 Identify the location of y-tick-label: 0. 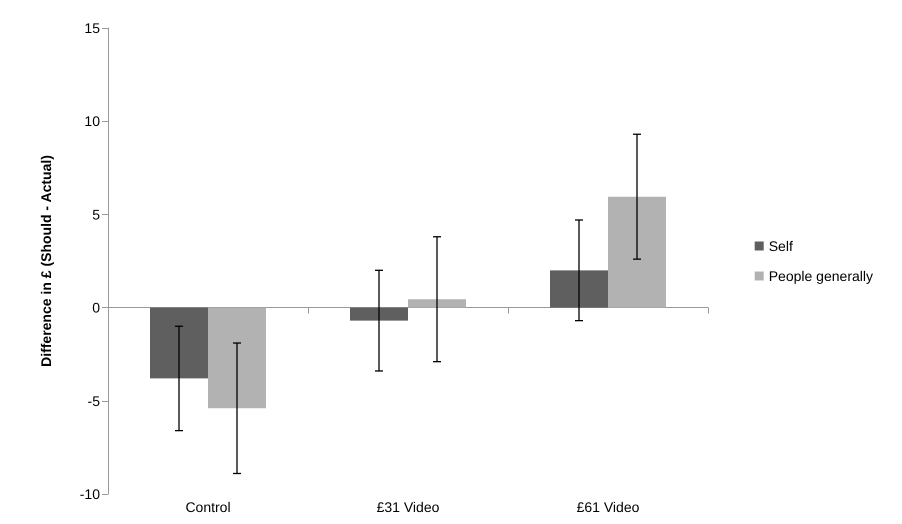
(96, 308).